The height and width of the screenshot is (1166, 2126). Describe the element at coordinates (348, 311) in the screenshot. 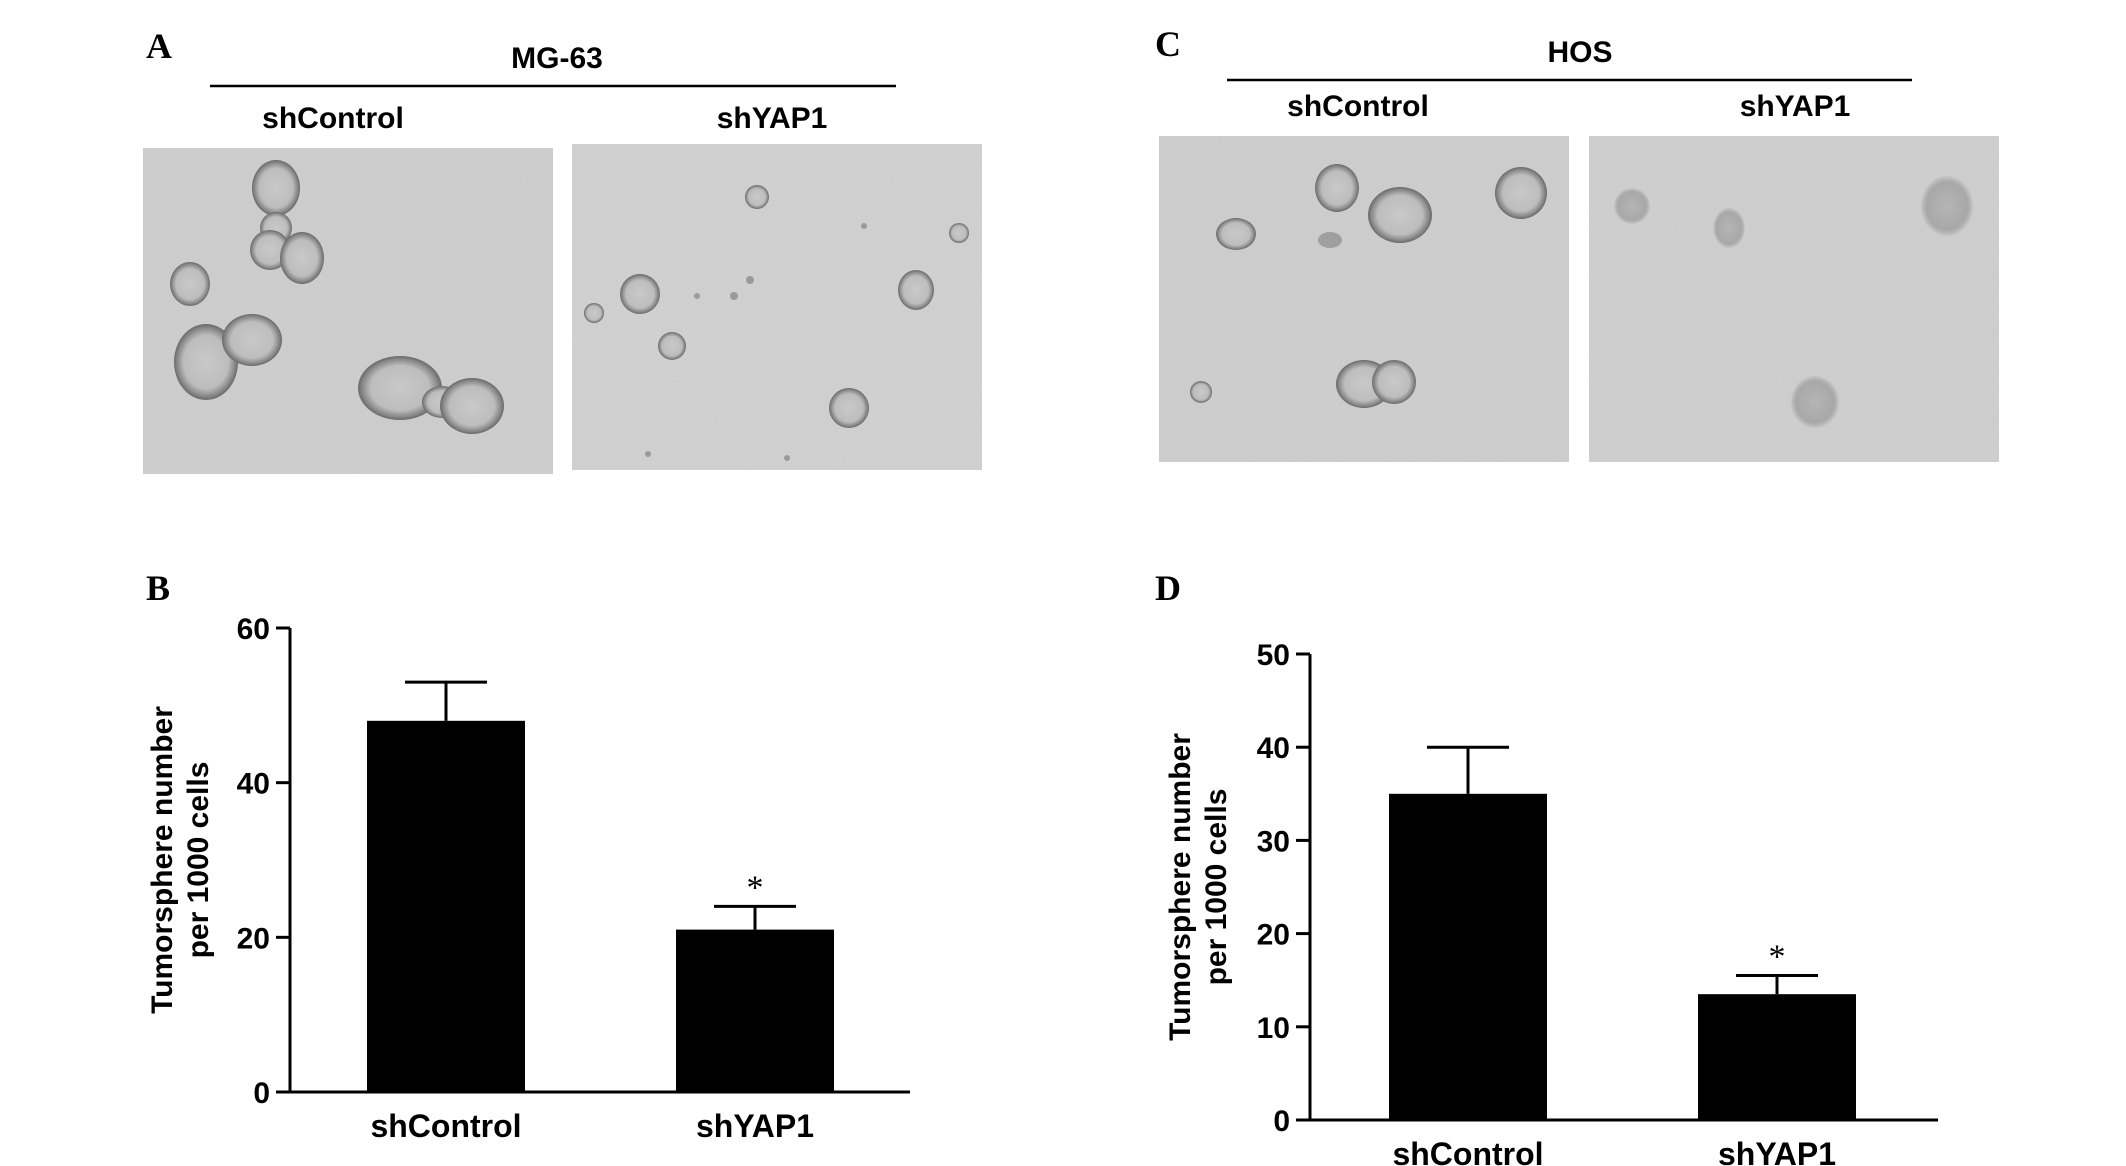

I see `micrograph-mg63-shcontrol` at that location.